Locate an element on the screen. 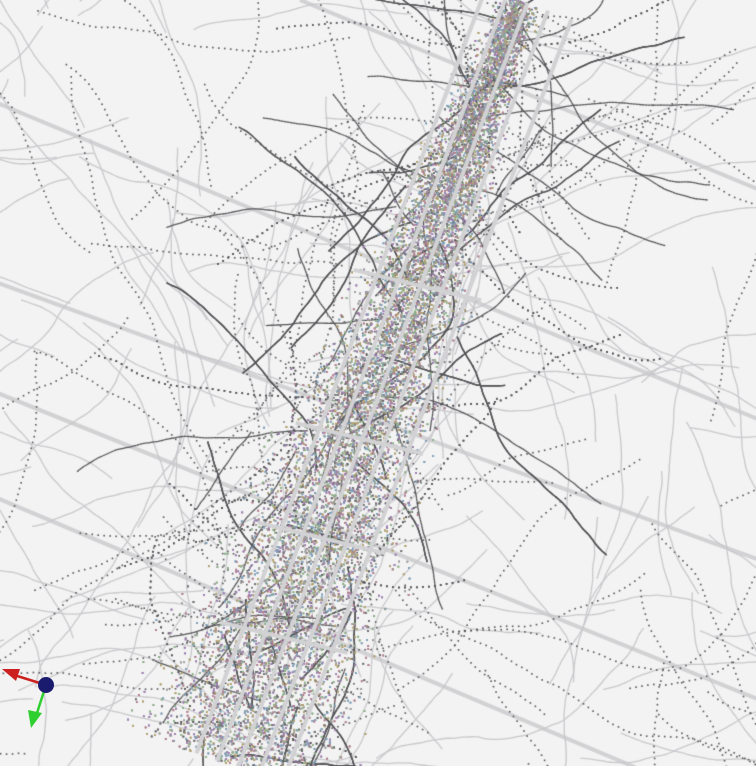 The image size is (756, 766). y-axis-arrow-icon is located at coordinates (35, 719).